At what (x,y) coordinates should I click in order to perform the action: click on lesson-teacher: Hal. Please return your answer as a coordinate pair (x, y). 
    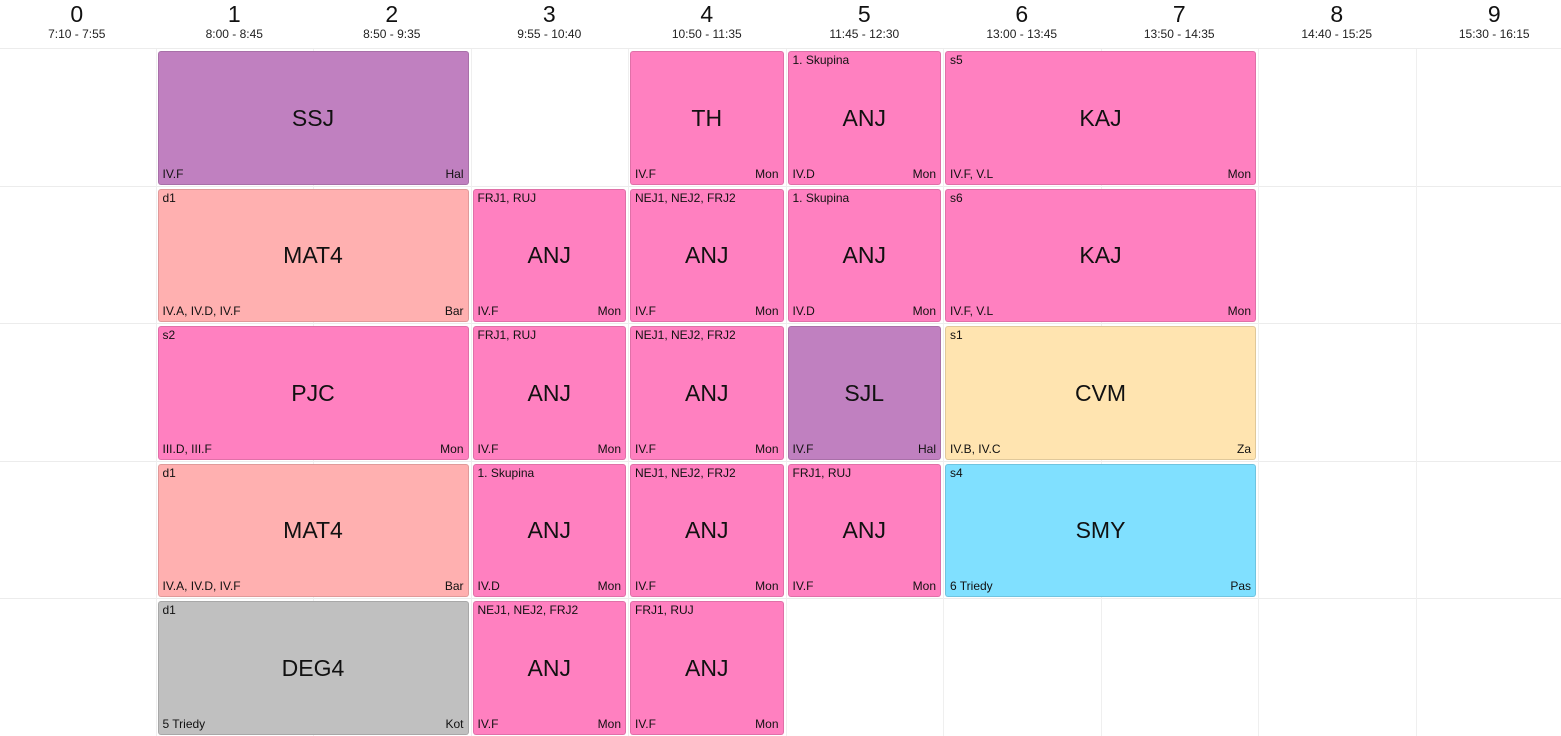
    Looking at the image, I should click on (454, 173).